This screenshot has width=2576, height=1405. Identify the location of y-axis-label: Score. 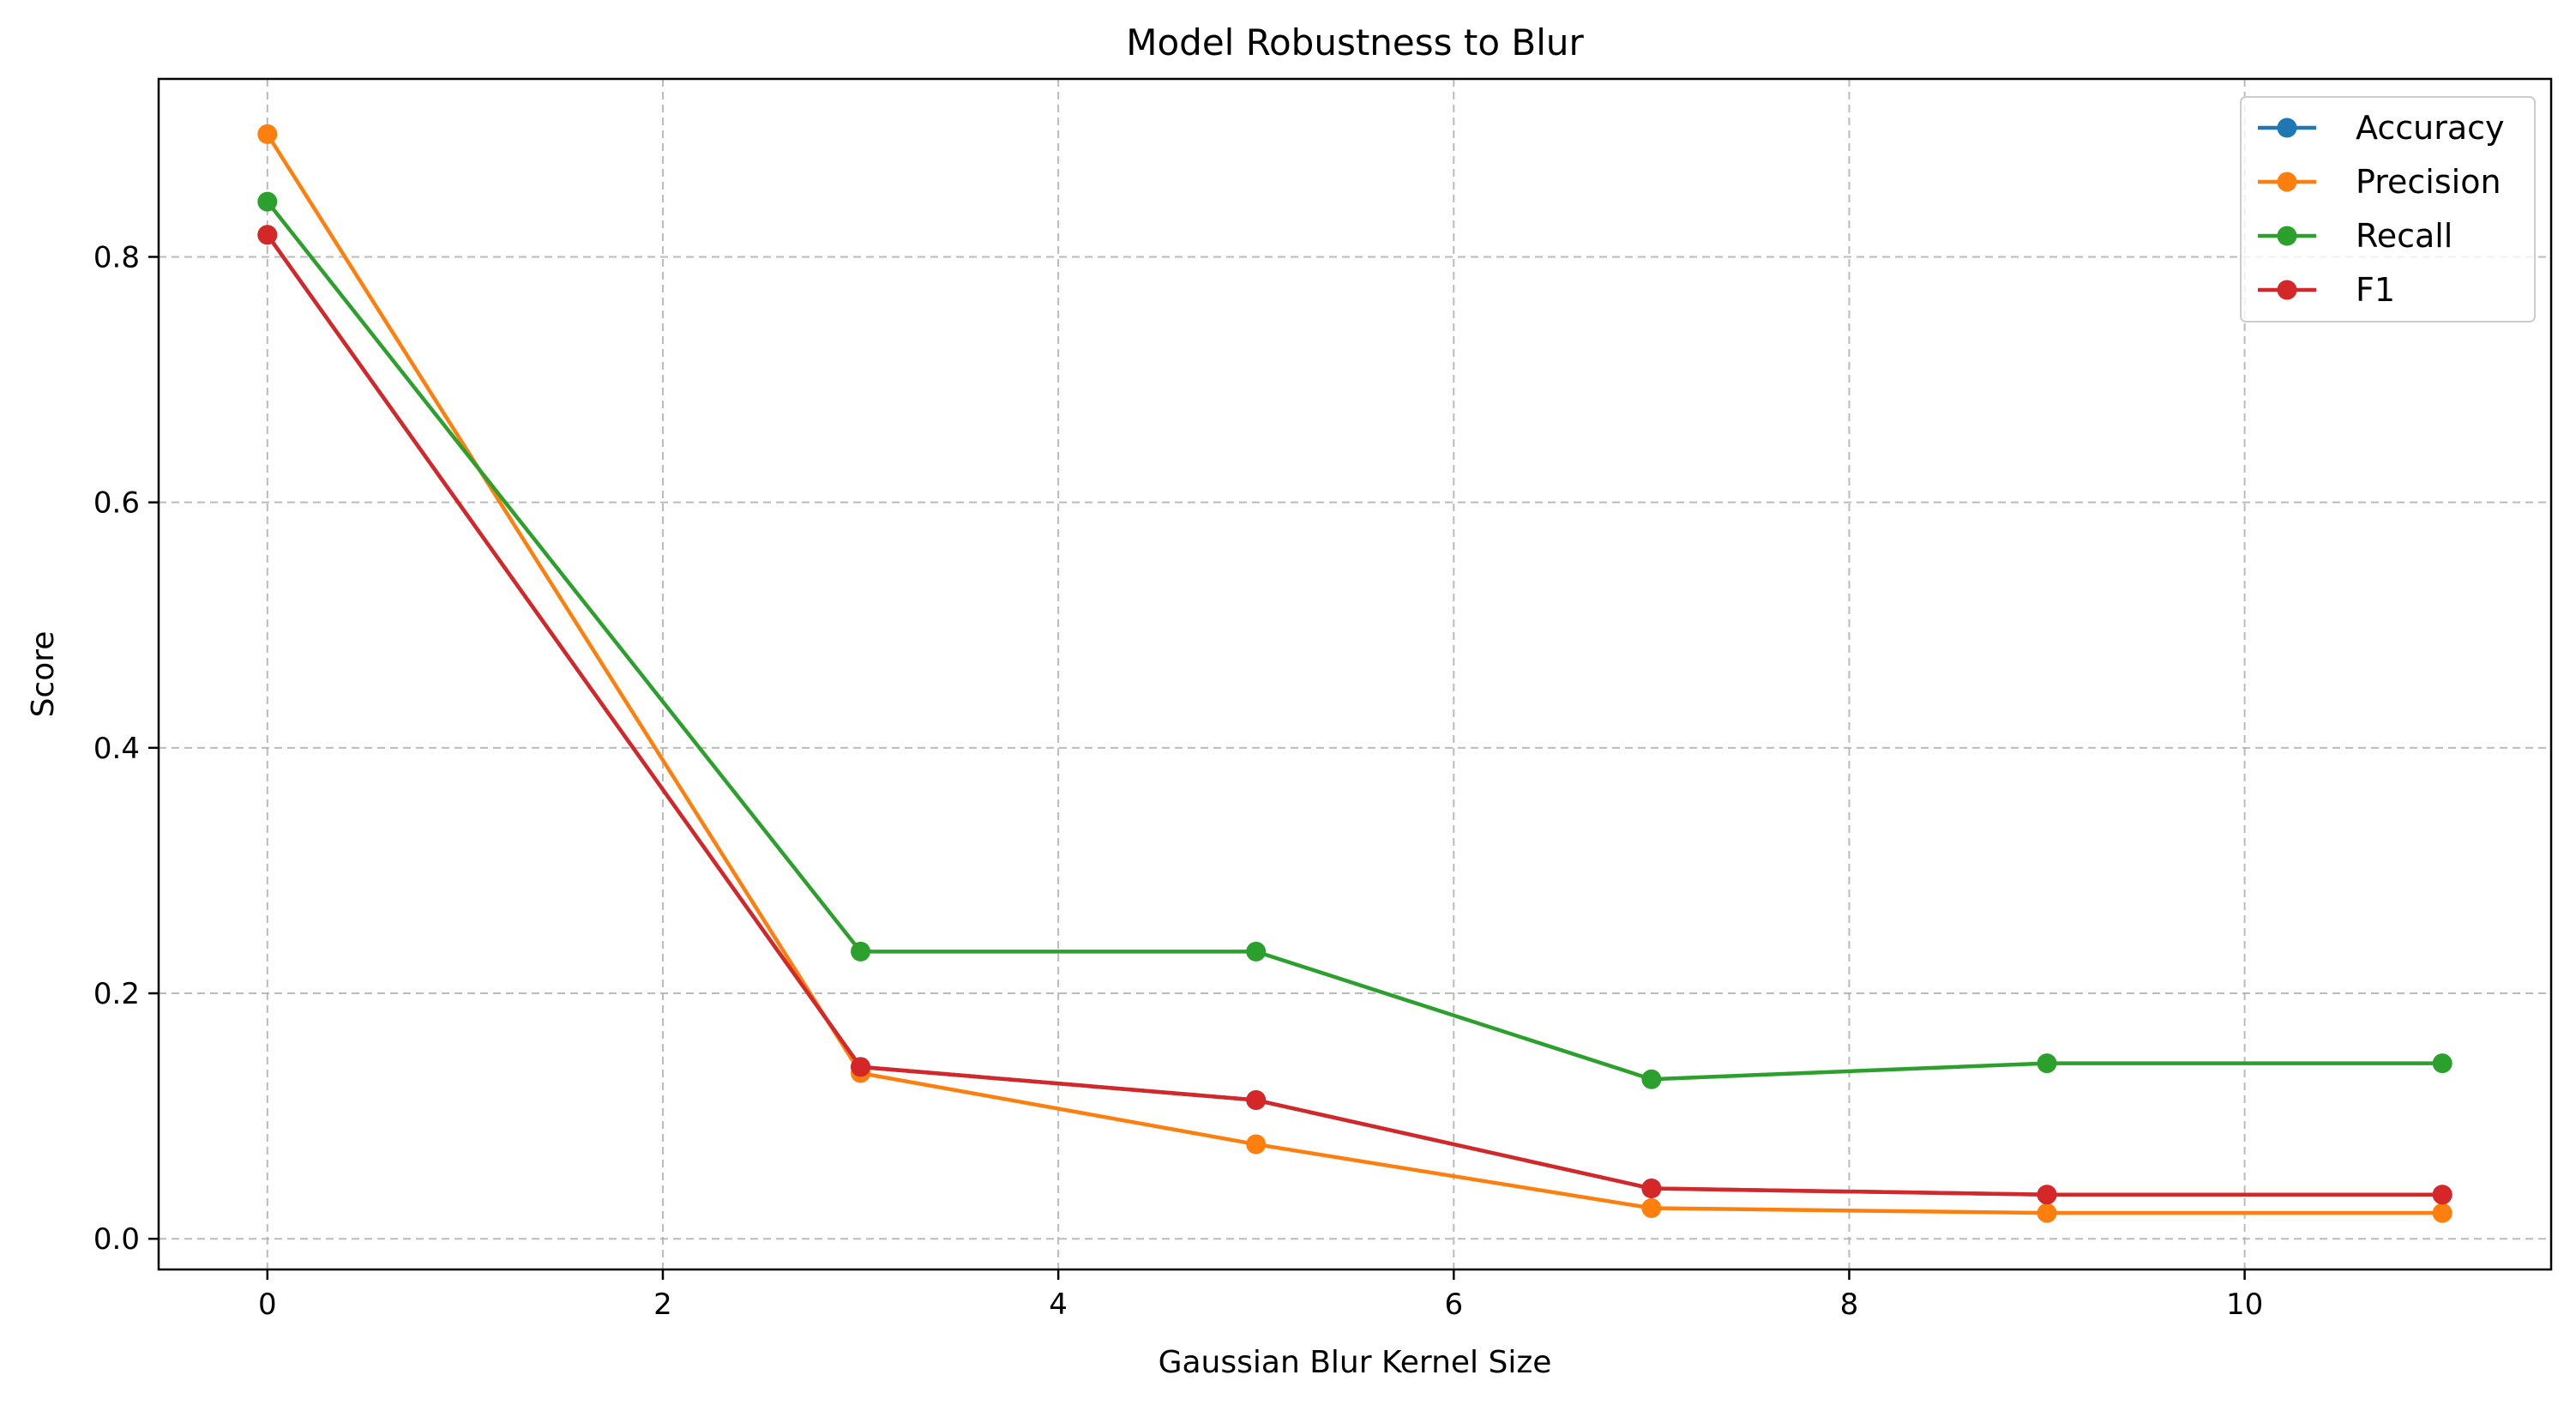
(43, 674).